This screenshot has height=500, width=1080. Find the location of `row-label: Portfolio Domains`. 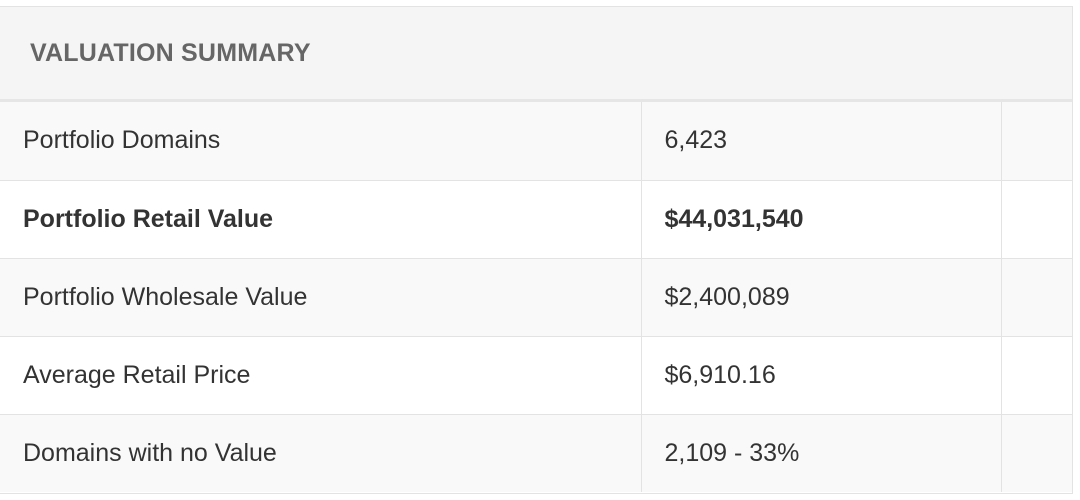

row-label: Portfolio Domains is located at coordinates (321, 141).